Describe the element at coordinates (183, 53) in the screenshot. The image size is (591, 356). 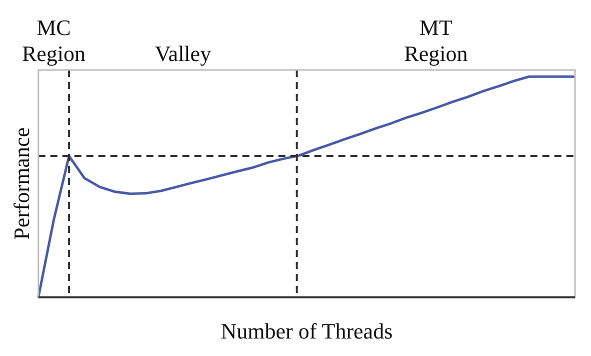
I see `text: Valley` at that location.